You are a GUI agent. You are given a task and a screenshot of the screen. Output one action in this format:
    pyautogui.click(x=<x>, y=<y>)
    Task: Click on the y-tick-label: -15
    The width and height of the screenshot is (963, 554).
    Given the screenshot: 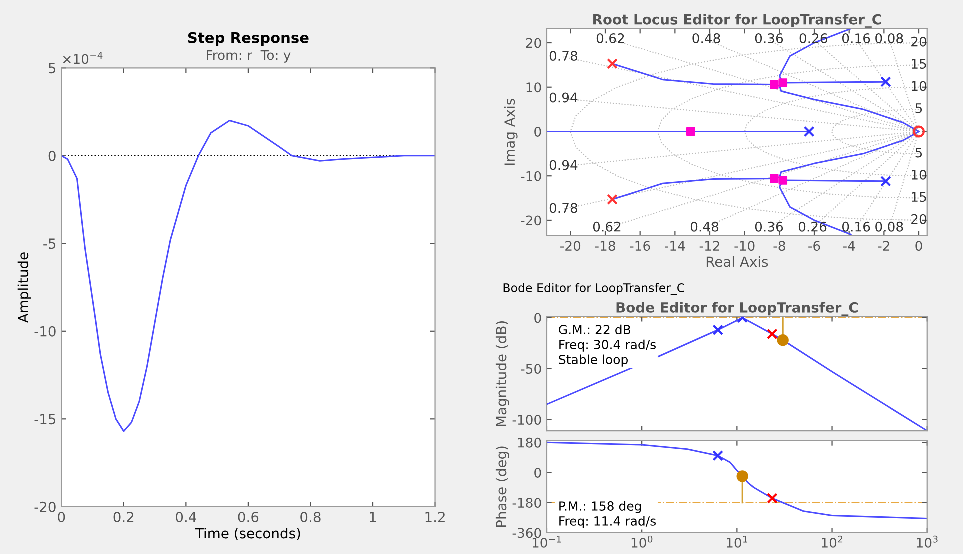 What is the action you would take?
    pyautogui.click(x=45, y=419)
    